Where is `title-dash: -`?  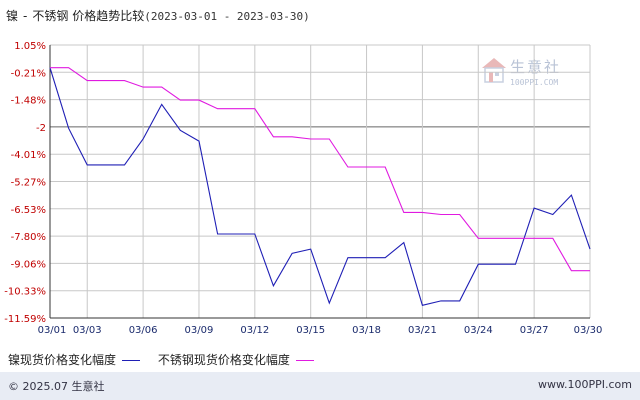 title-dash: - is located at coordinates (25, 16).